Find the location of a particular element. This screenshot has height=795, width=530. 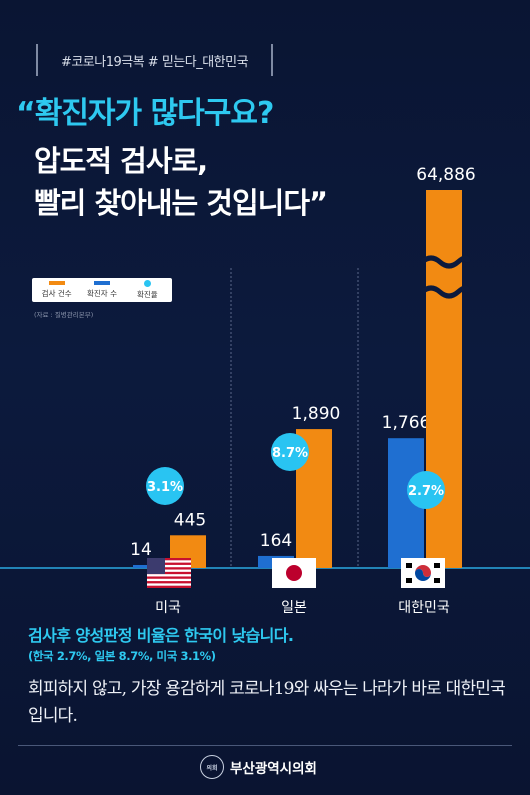

legend-item-rate: 확진율 is located at coordinates (147, 290).